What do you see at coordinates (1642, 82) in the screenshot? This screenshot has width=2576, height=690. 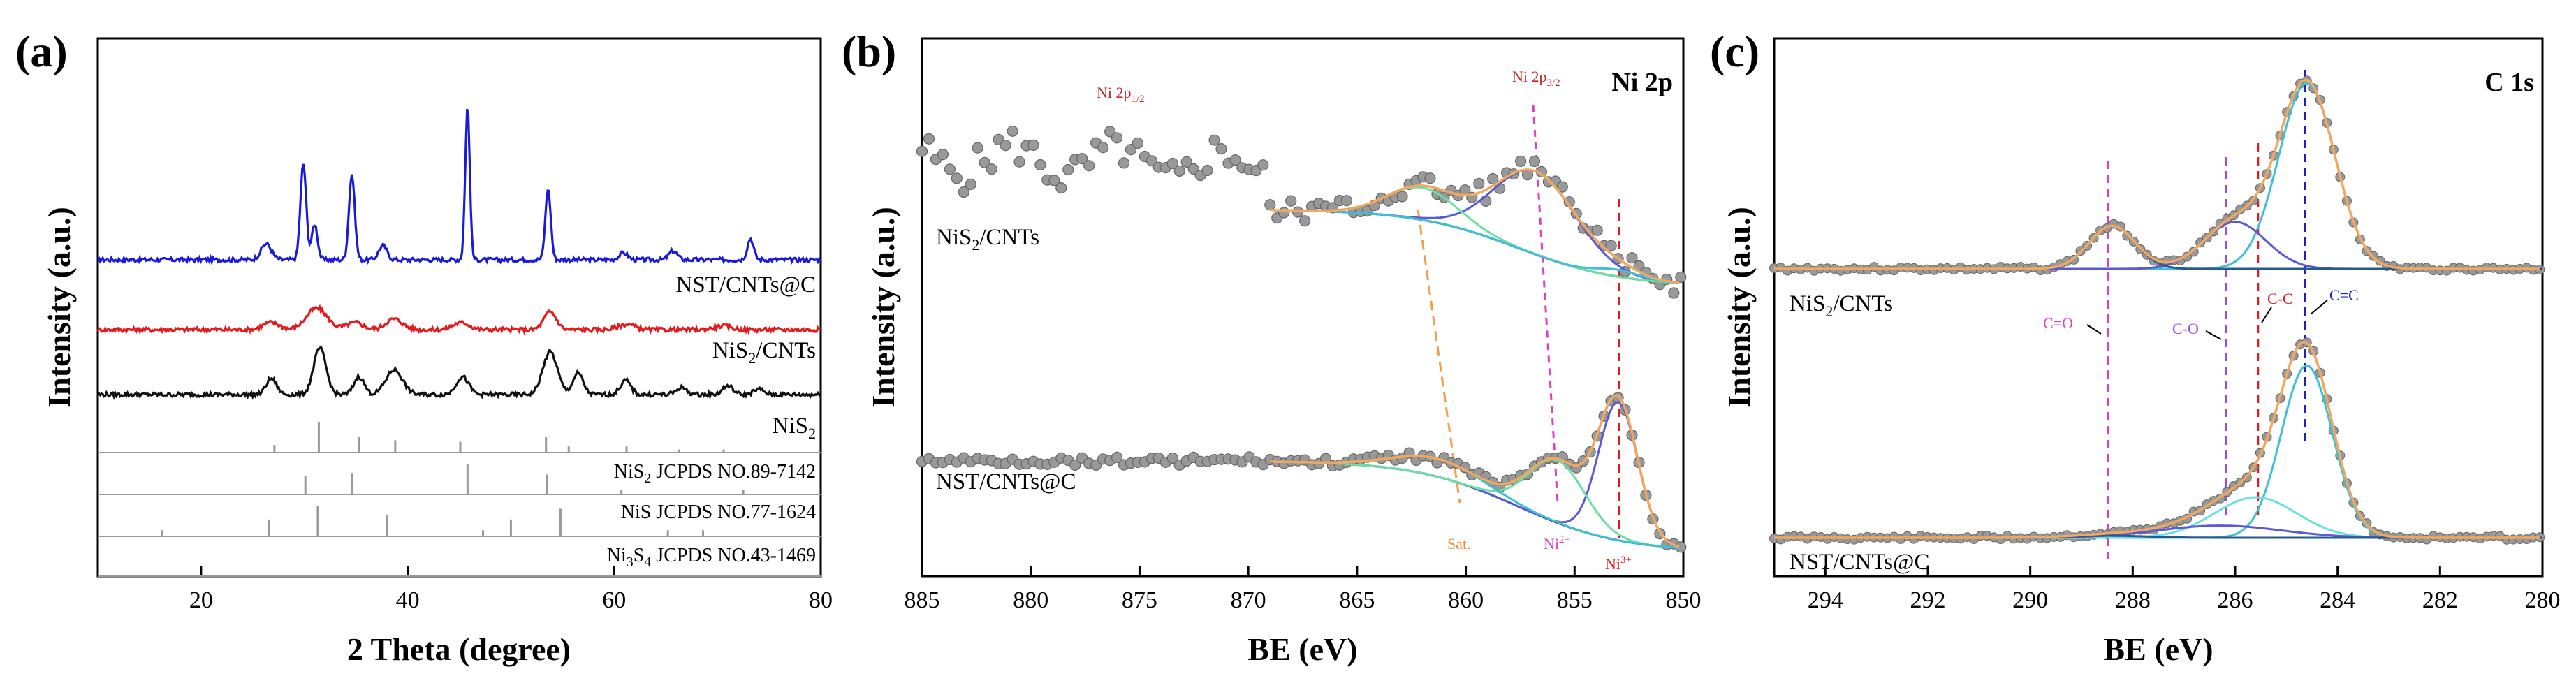 I see `panel-b-title: Ni 2p` at bounding box center [1642, 82].